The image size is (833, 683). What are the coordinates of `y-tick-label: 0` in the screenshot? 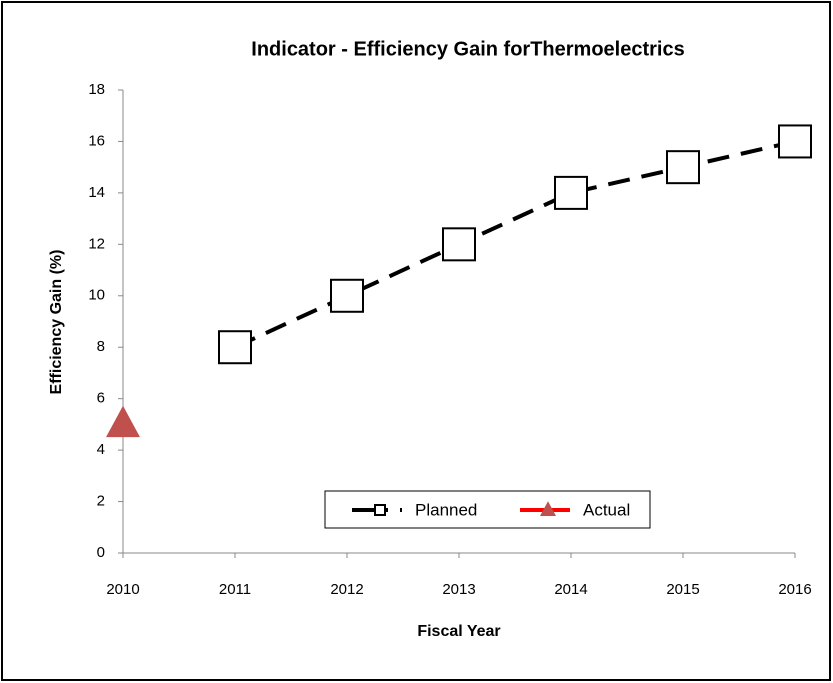 It's located at (101, 552).